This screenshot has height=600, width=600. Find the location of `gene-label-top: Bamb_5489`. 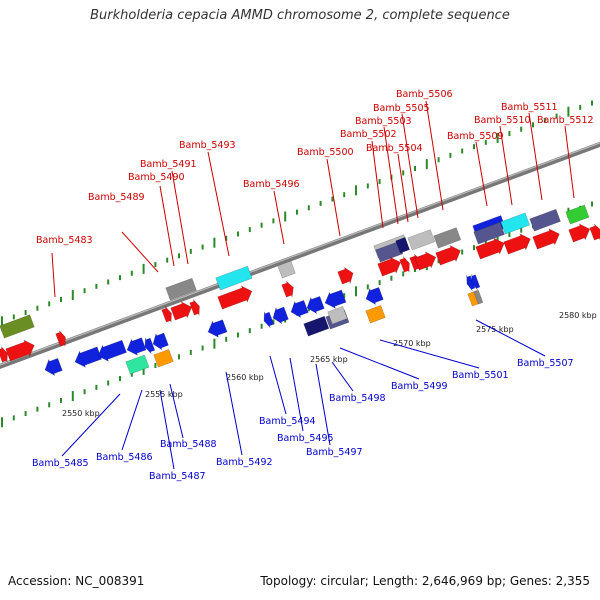

gene-label-top: Bamb_5489 is located at coordinates (116, 197).